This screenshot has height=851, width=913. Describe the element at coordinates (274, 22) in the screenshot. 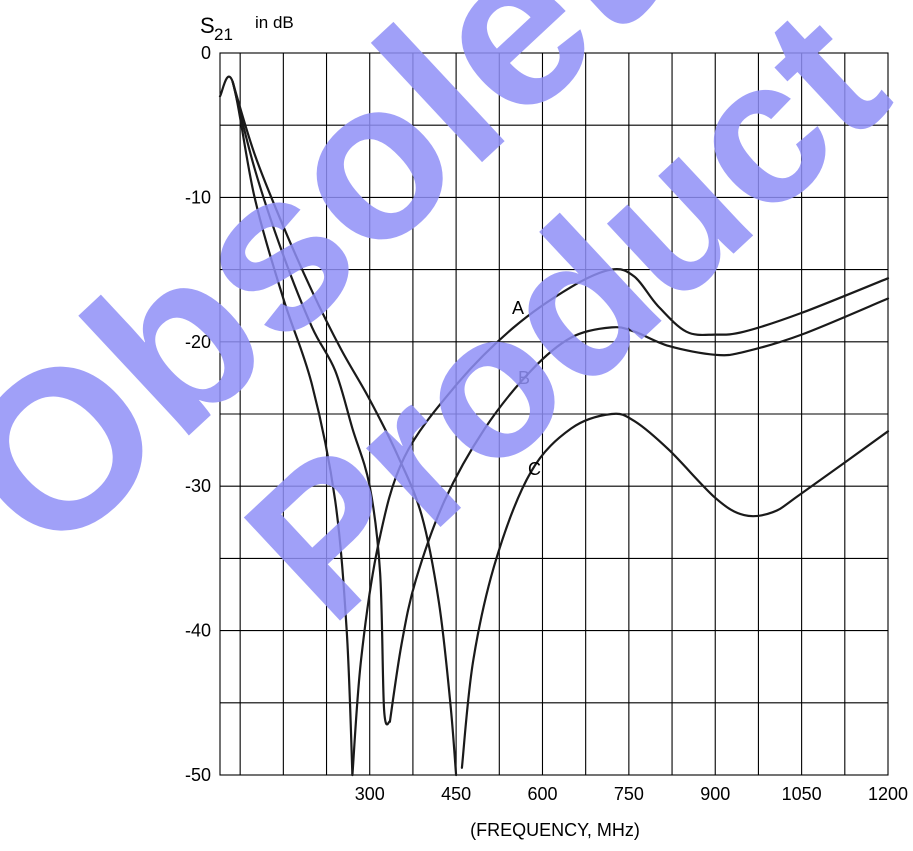

I see `y-axis-title-unit: in dB` at that location.